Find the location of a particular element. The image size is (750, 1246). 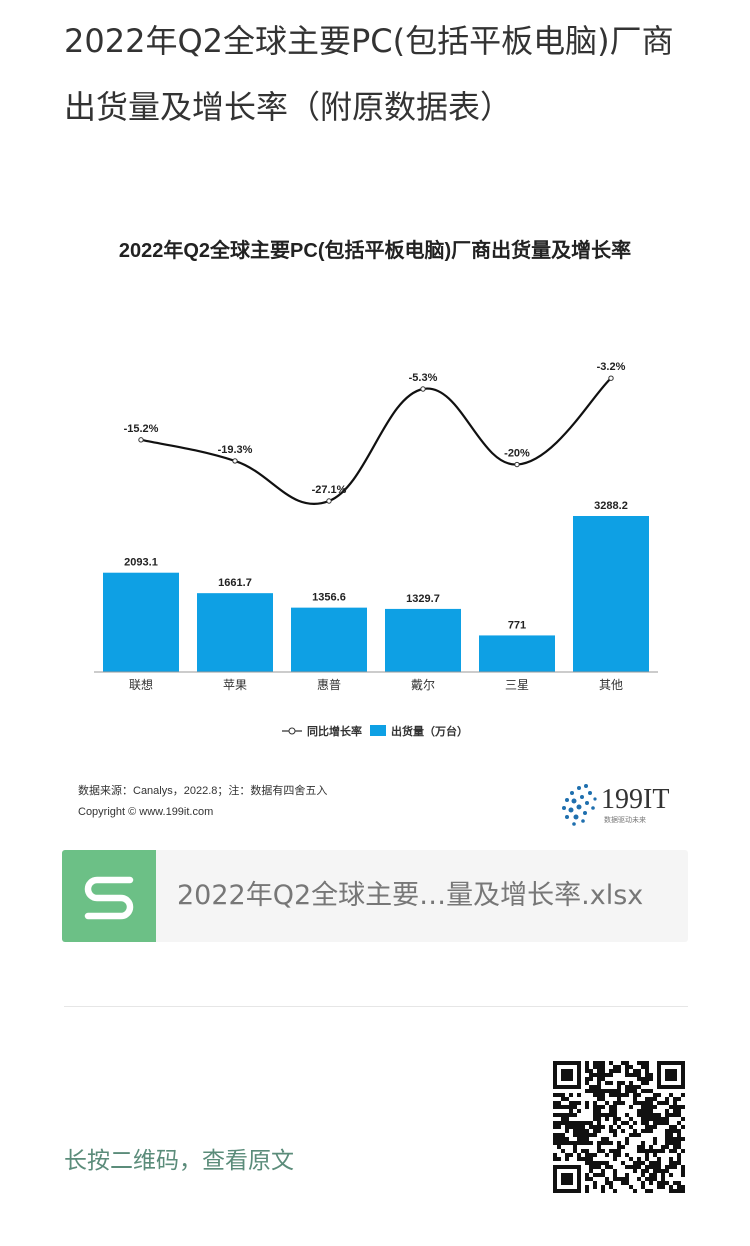

chart-copyright: Copyright © www.199it.com is located at coordinates (145, 812).